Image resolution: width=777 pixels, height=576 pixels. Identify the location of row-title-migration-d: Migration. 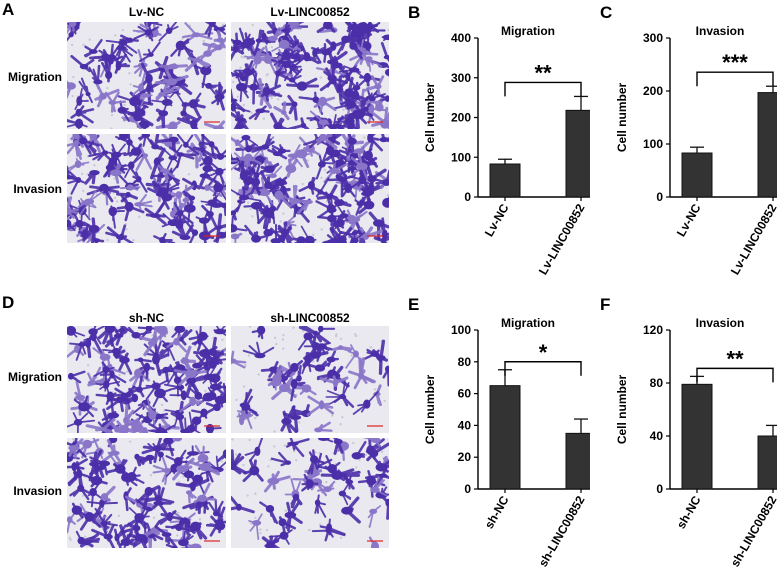
(35, 377).